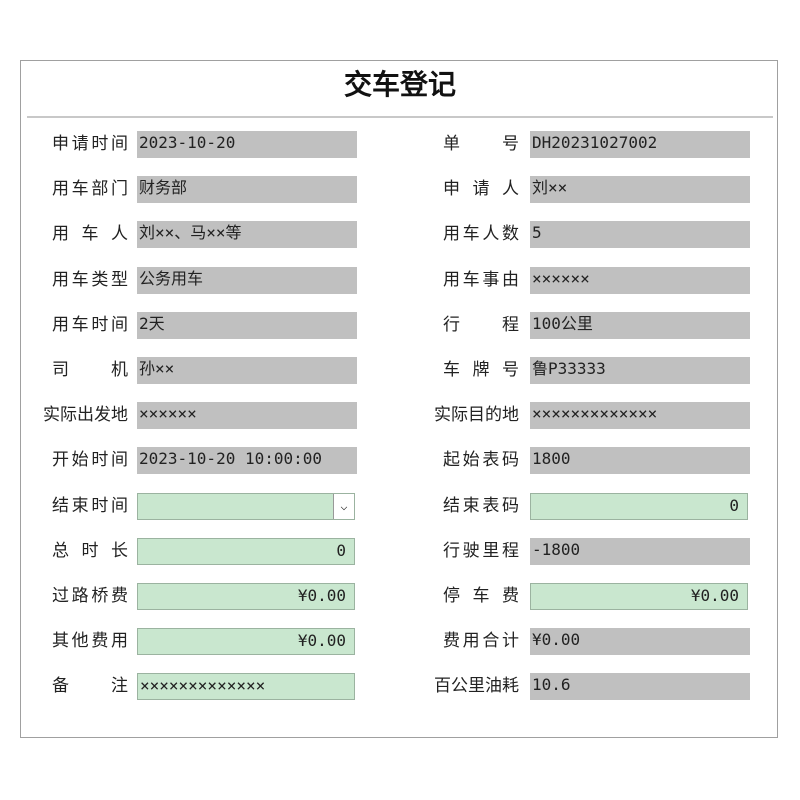 Image resolution: width=800 pixels, height=800 pixels. Describe the element at coordinates (640, 461) in the screenshot. I see `field-value: 1800` at that location.